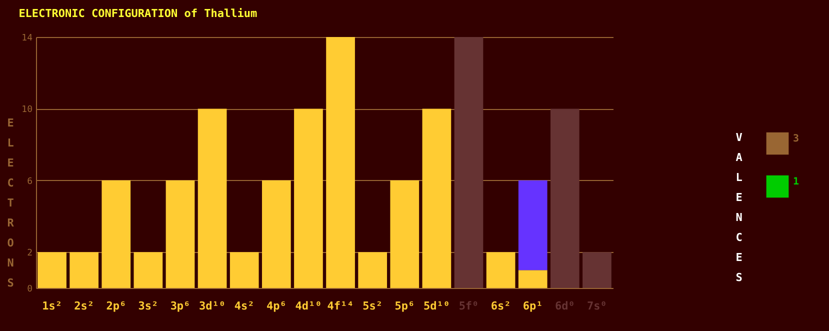 The image size is (829, 331). What do you see at coordinates (796, 182) in the screenshot?
I see `legend-label: 1` at bounding box center [796, 182].